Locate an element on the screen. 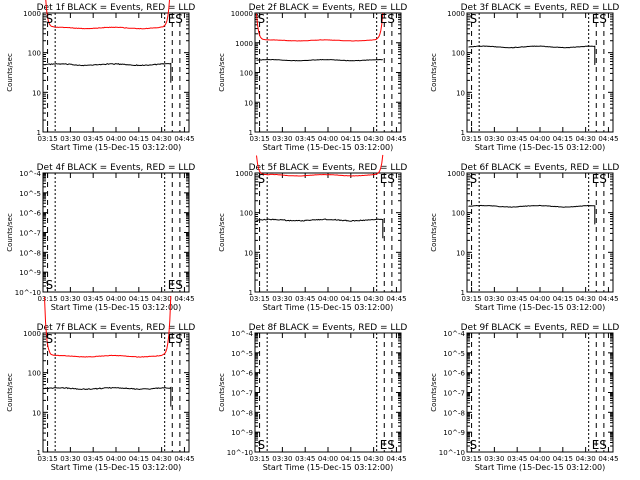 The image size is (640, 480). y-tick-label: 10^-10 is located at coordinates (240, 453).